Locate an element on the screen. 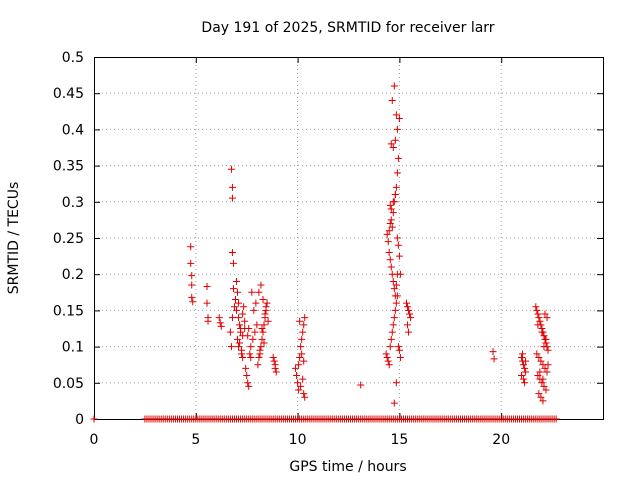  x-tick-label: 10 is located at coordinates (298, 440).